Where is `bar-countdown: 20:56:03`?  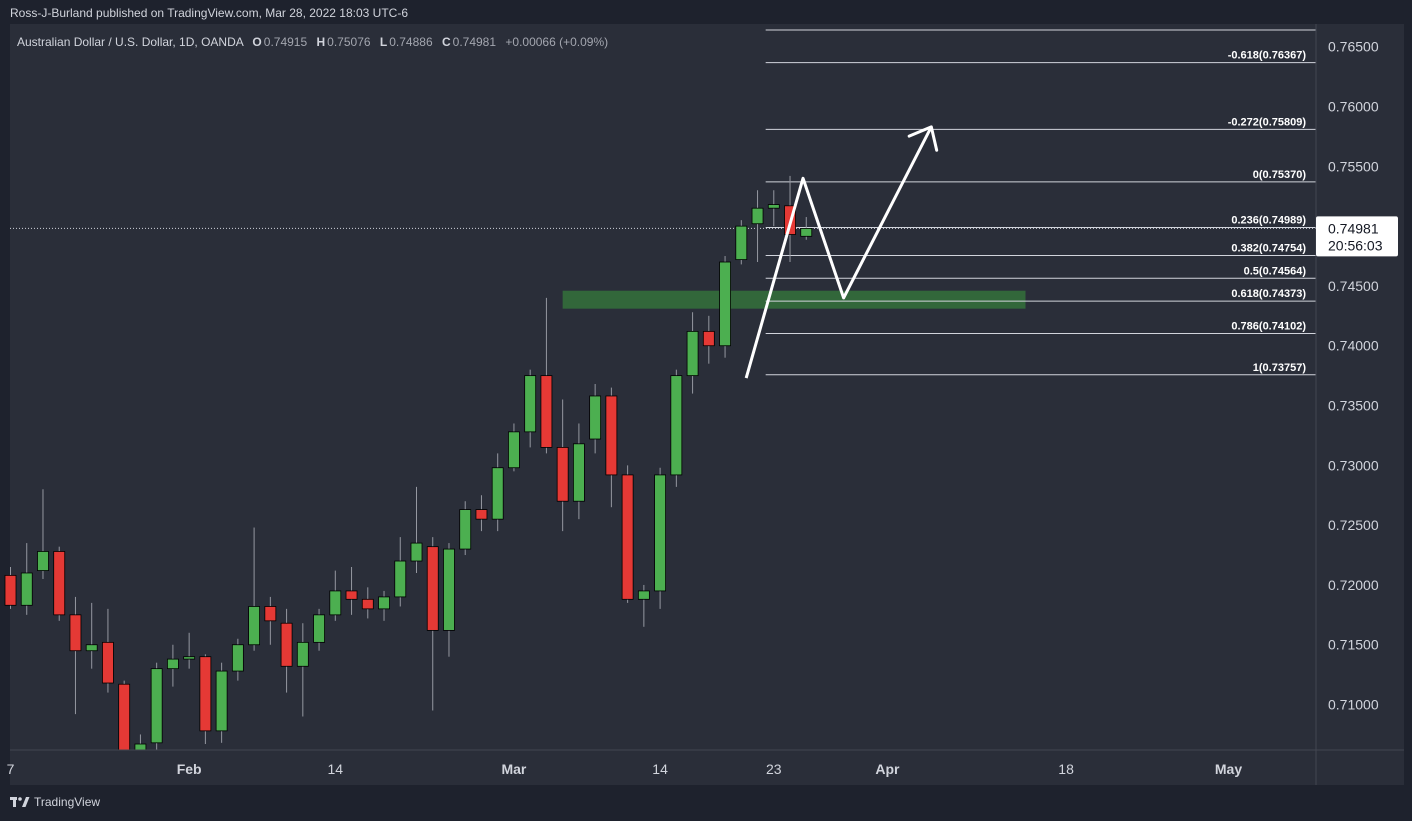
bar-countdown: 20:56:03 is located at coordinates (1355, 245).